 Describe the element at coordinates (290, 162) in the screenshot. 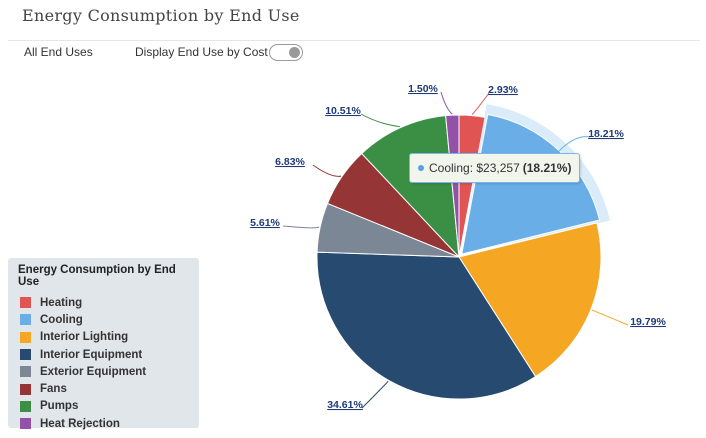

I see `data-label-fans: 6.83%` at that location.